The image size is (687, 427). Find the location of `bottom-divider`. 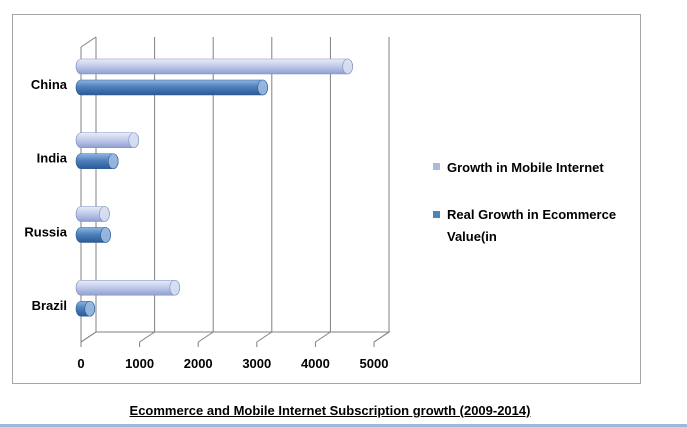

bottom-divider is located at coordinates (343, 425).